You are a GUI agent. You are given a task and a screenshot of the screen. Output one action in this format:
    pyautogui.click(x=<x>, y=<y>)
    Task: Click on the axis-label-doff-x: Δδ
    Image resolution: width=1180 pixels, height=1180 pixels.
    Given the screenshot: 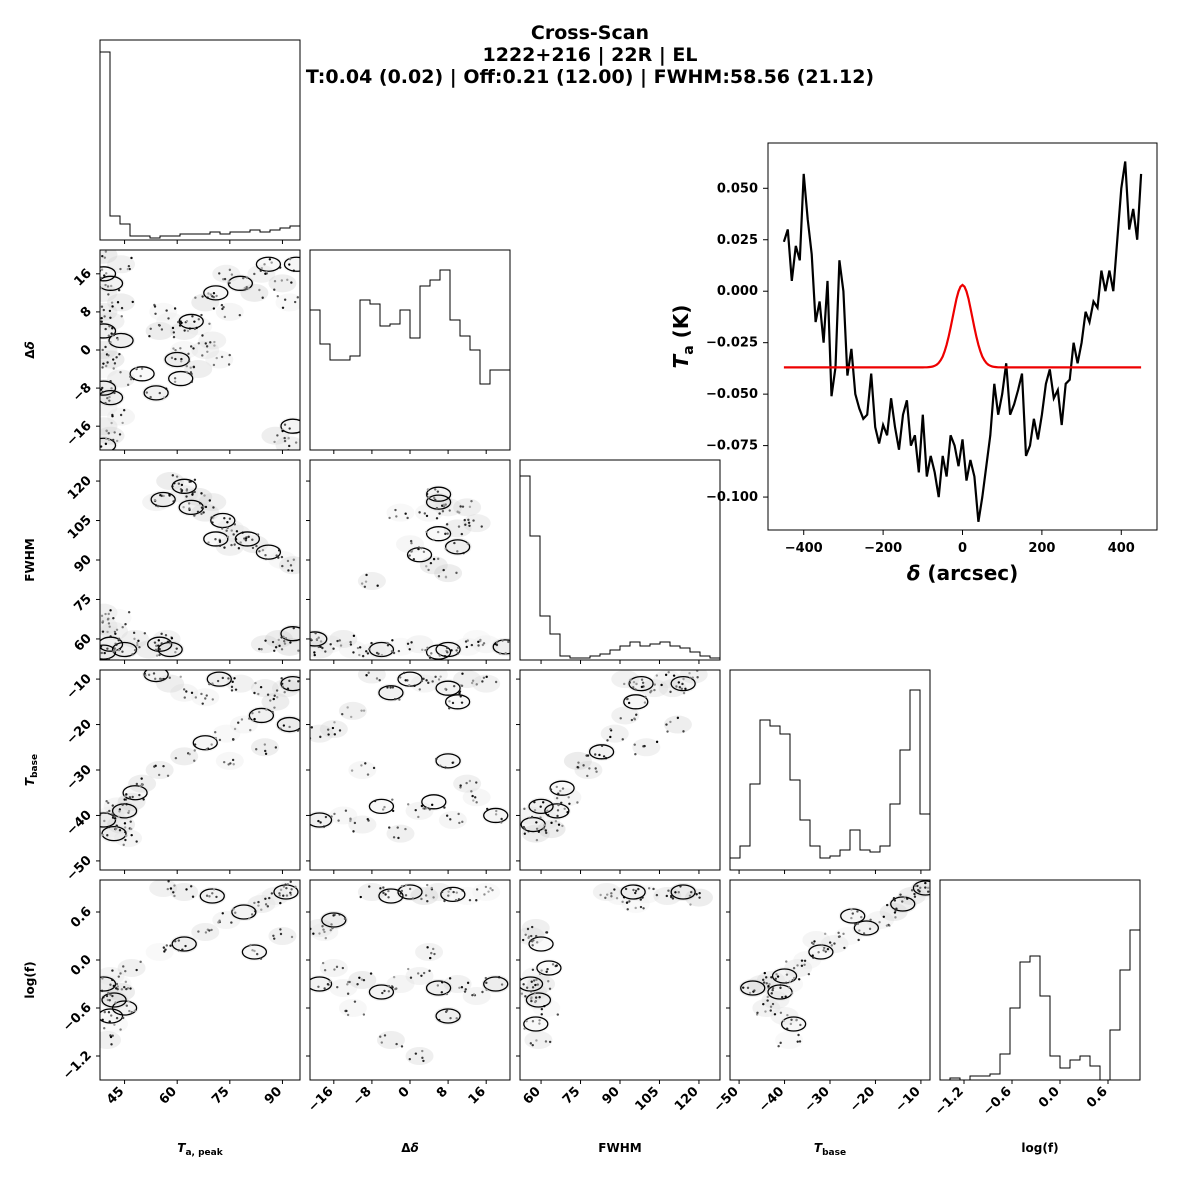 What is the action you would take?
    pyautogui.click(x=410, y=1148)
    